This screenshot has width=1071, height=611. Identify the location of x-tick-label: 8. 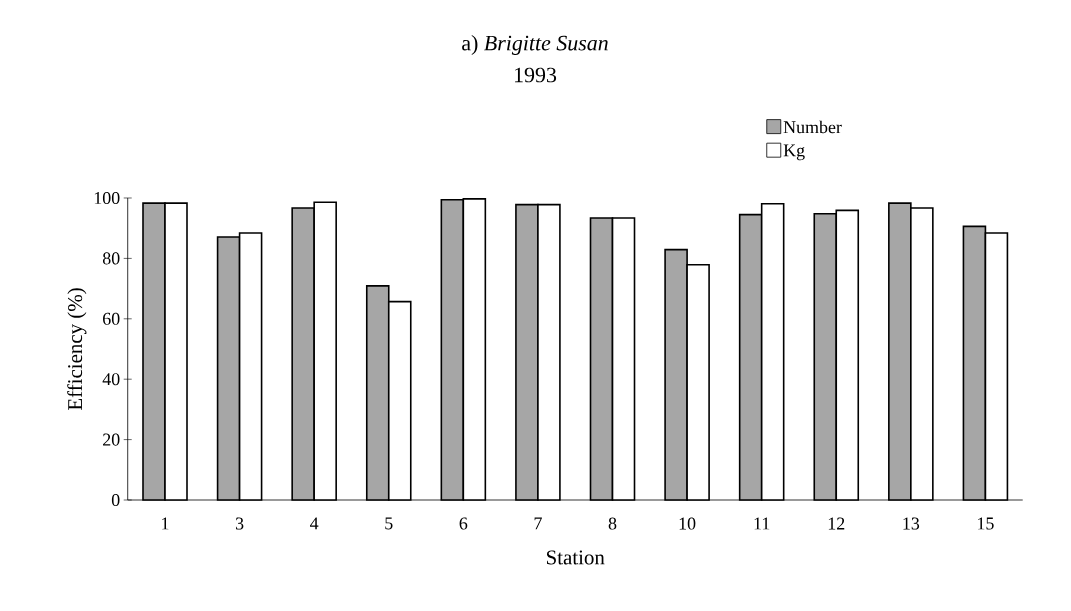
(612, 523).